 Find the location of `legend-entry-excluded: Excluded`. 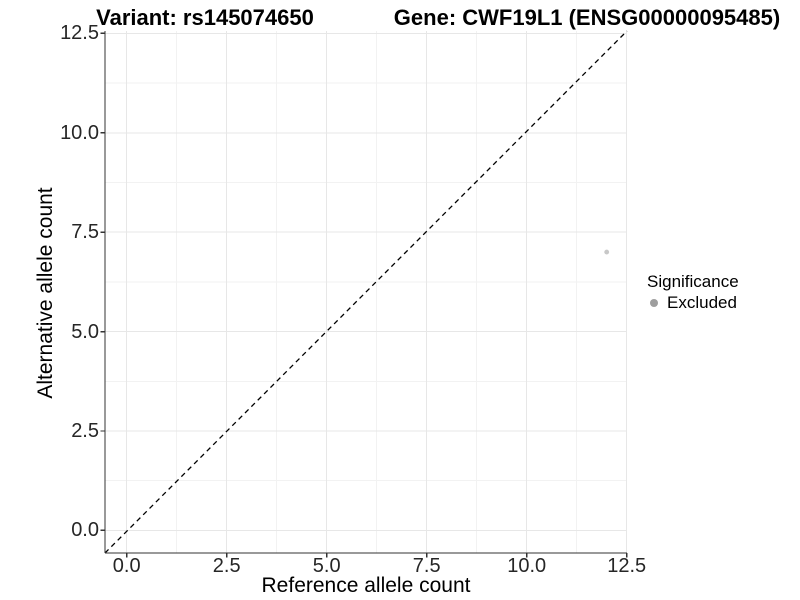

legend-entry-excluded: Excluded is located at coordinates (693, 303).